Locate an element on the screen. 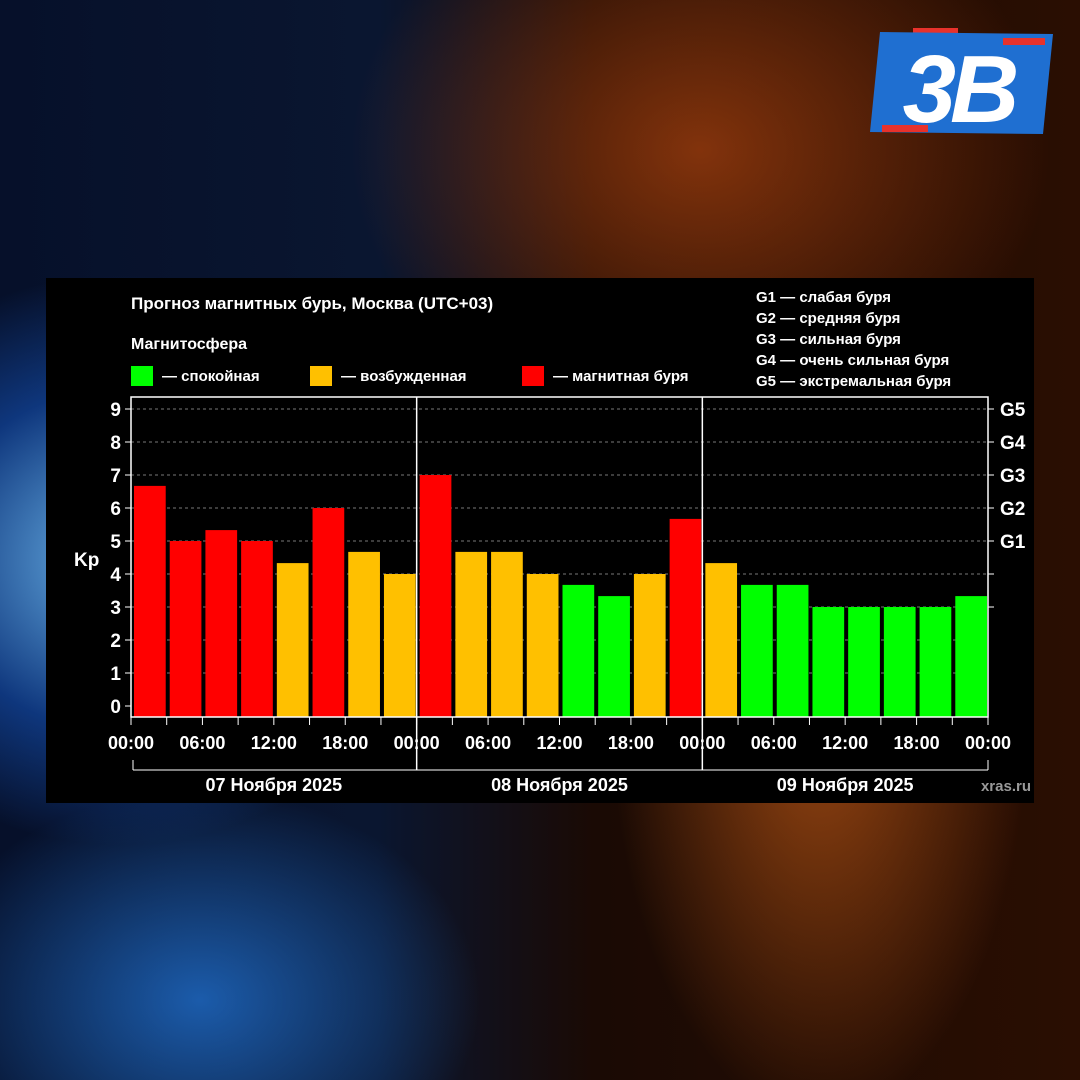 This screenshot has height=1080, width=1080. chart-title: Прогноз магнитных бурь, Москва (UTC+03) is located at coordinates (312, 303).